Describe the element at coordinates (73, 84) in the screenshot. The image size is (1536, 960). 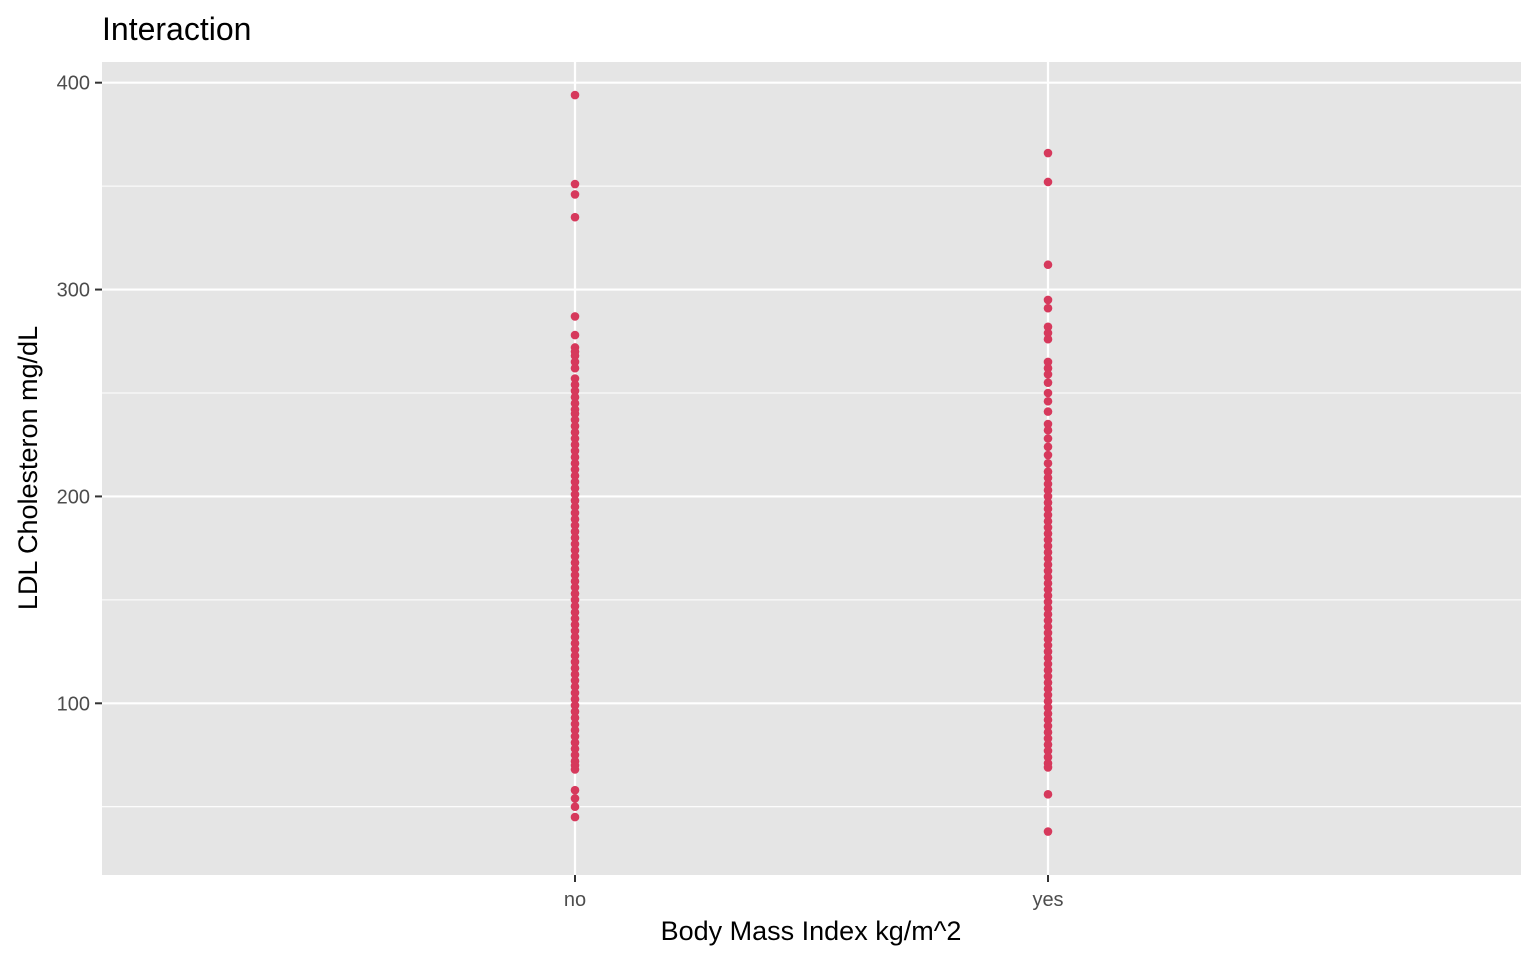
I see `y-tick-label: 400` at that location.